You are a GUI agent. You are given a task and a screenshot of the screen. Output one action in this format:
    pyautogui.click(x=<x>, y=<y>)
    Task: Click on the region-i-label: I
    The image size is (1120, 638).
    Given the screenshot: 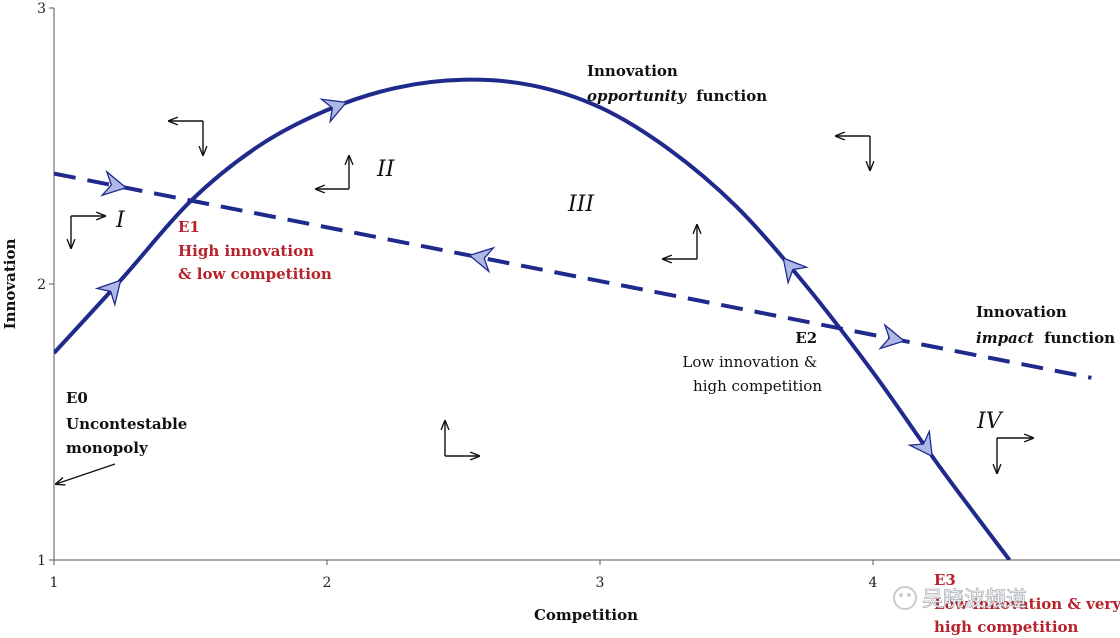 What is the action you would take?
    pyautogui.click(x=120, y=220)
    